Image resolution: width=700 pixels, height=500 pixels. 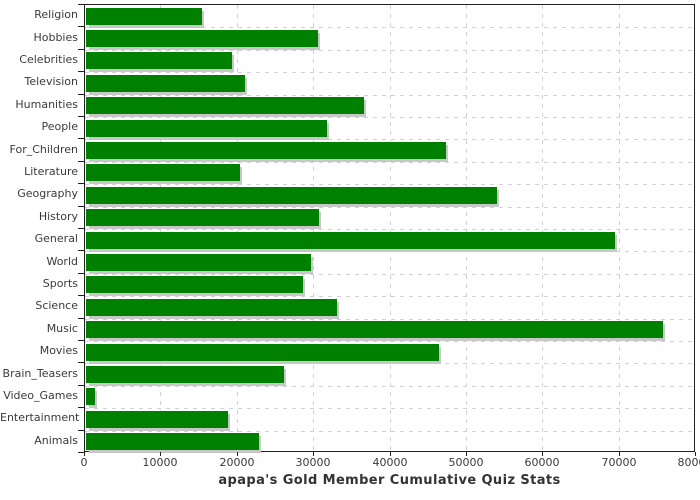 What do you see at coordinates (56, 14) in the screenshot?
I see `category-label: Religion` at bounding box center [56, 14].